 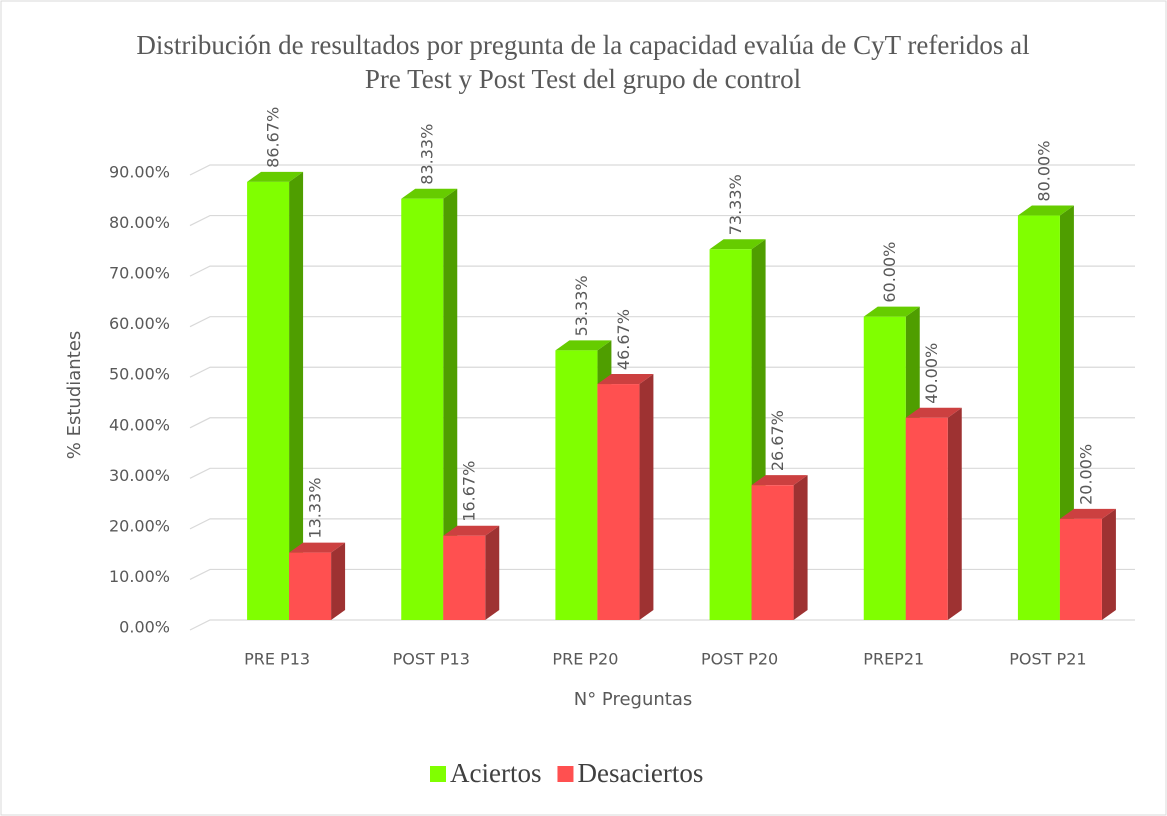 What do you see at coordinates (139, 576) in the screenshot?
I see `y-tick-label: 10.00%` at bounding box center [139, 576].